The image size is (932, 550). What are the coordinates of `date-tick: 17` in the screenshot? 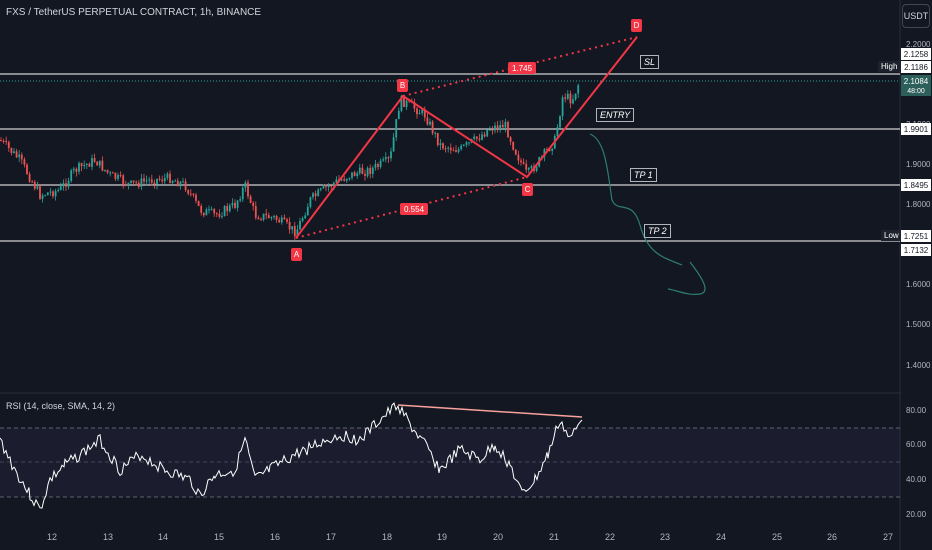 It's located at (331, 537).